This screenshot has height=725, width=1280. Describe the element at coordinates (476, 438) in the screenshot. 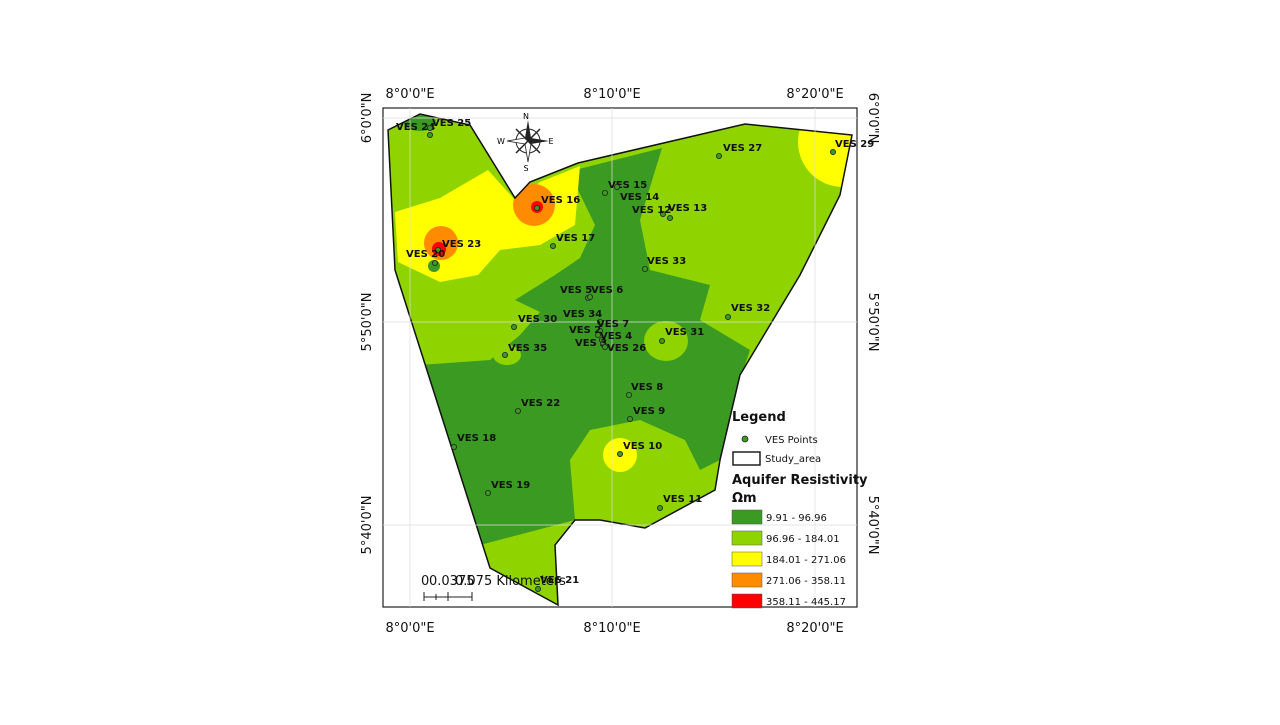

I see `ves-label: VES 18` at that location.